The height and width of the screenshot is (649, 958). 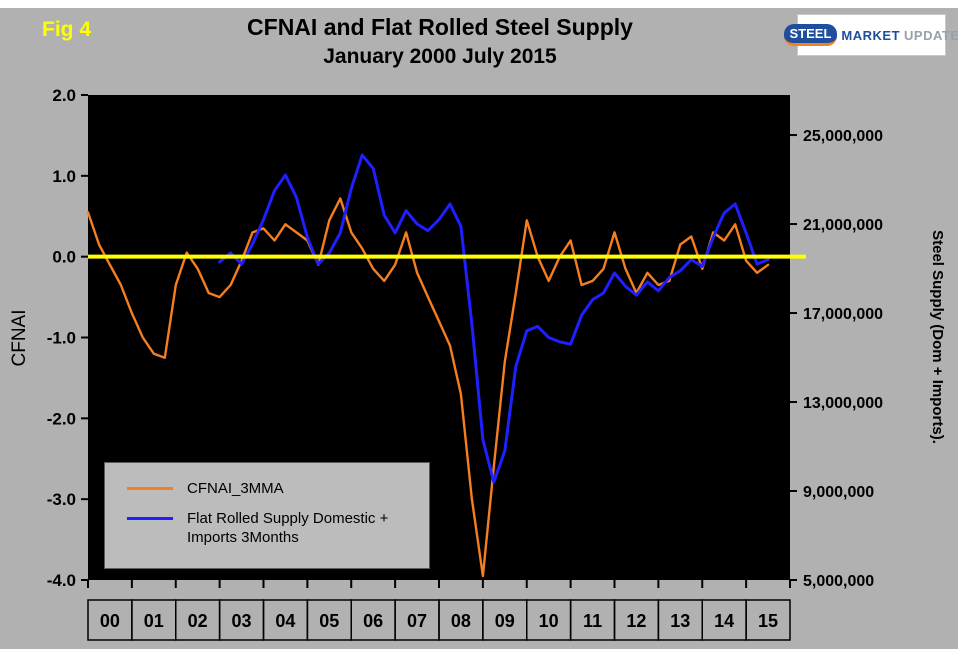 I want to click on steel-market-update-logo: STEEL MARKET UPDATE, so click(x=870, y=35).